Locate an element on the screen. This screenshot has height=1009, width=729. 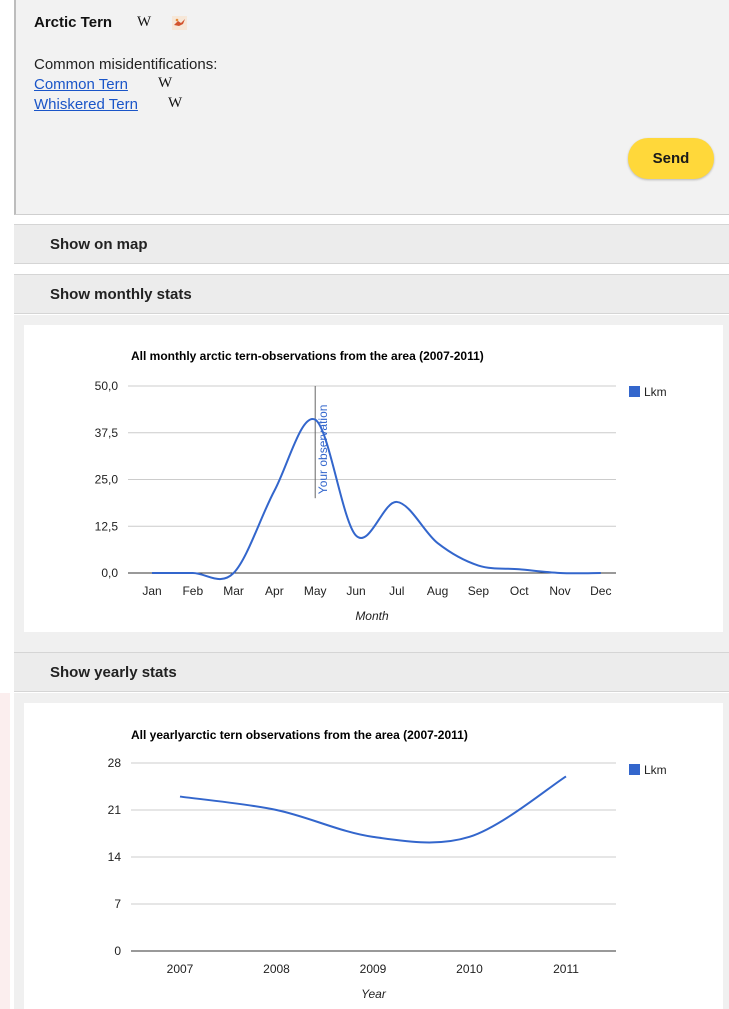
x-tick-label: Aug is located at coordinates (437, 591).